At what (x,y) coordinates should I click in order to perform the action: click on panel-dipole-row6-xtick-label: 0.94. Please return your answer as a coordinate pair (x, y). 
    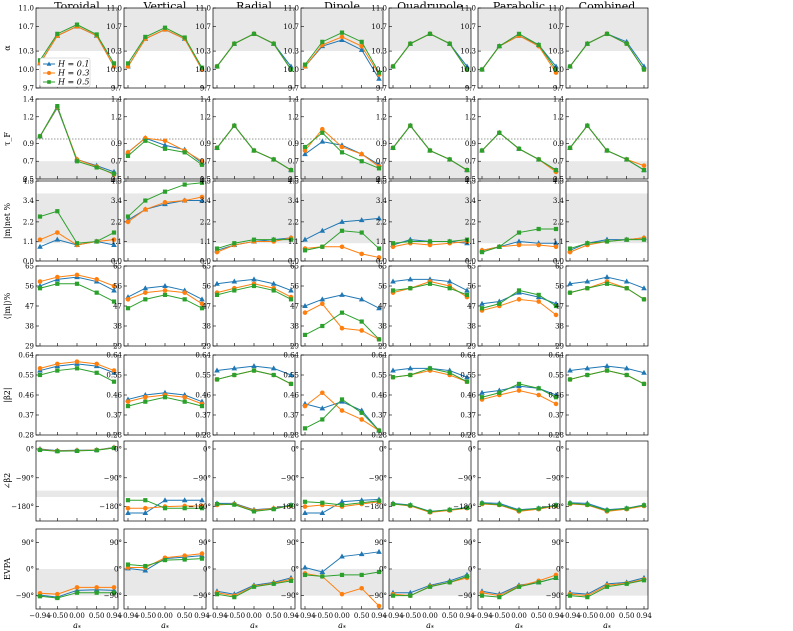
    Looking at the image, I should click on (379, 616).